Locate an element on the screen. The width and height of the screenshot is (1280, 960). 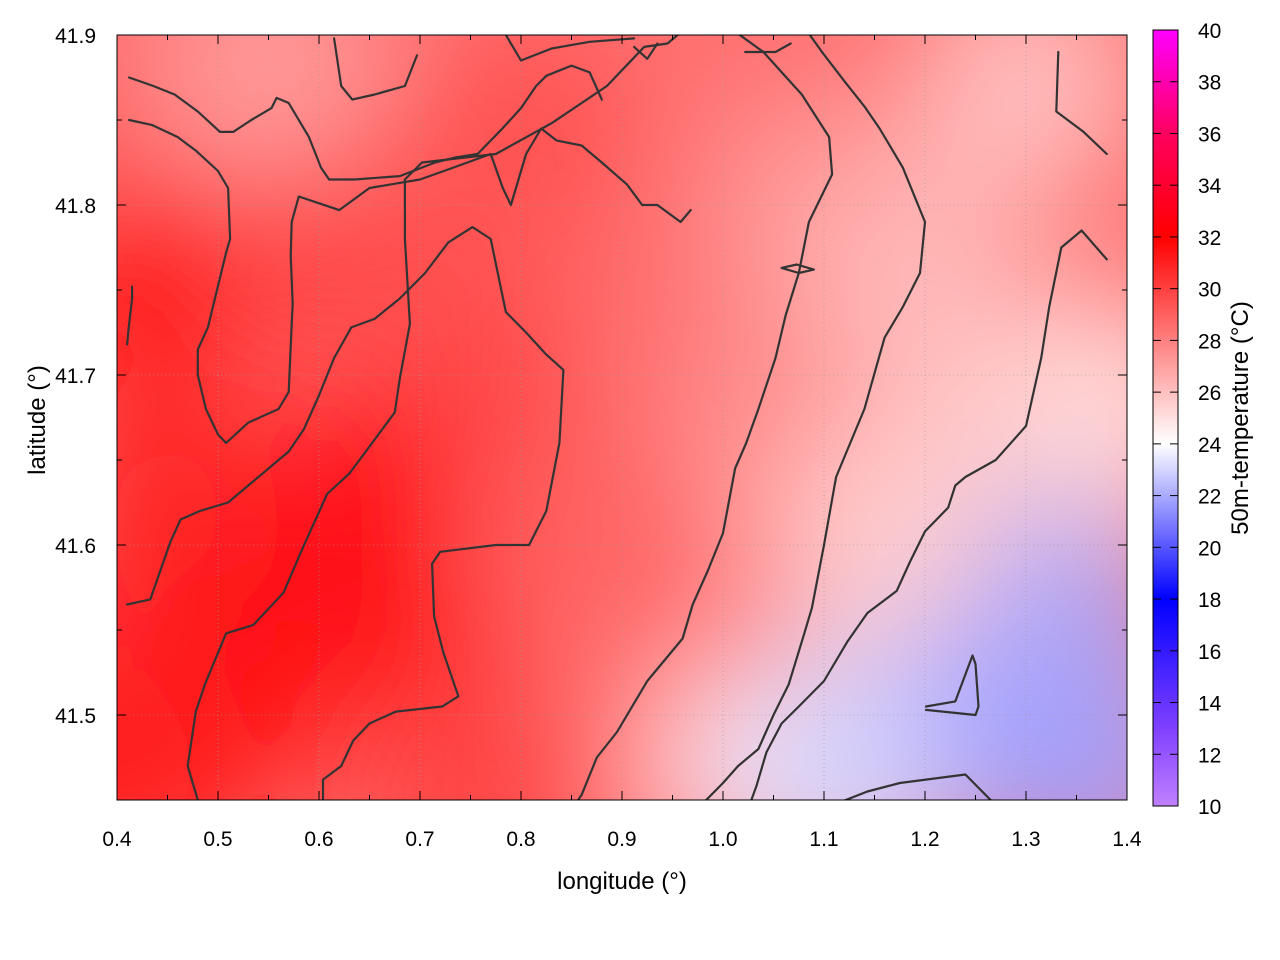
x-tick-label: 1.1 is located at coordinates (823, 839).